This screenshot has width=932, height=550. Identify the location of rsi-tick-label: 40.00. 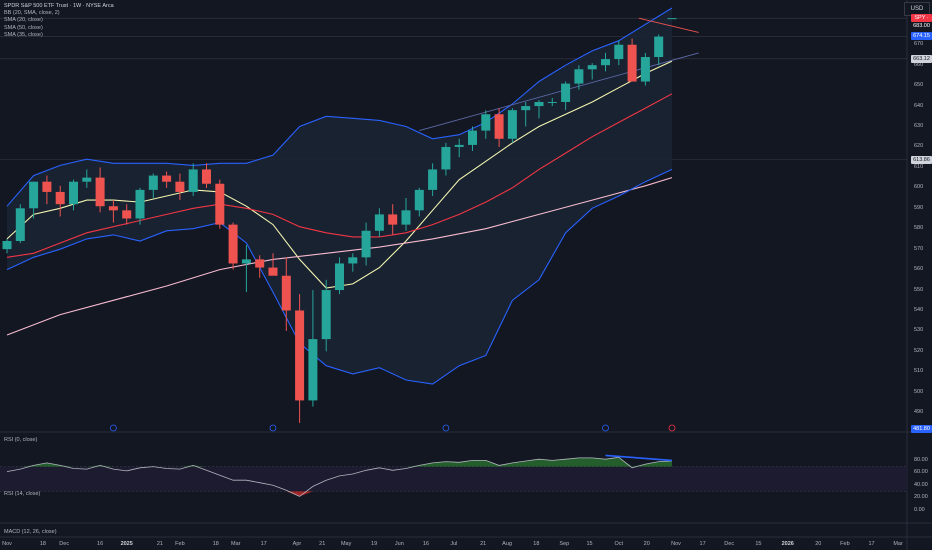
(921, 484).